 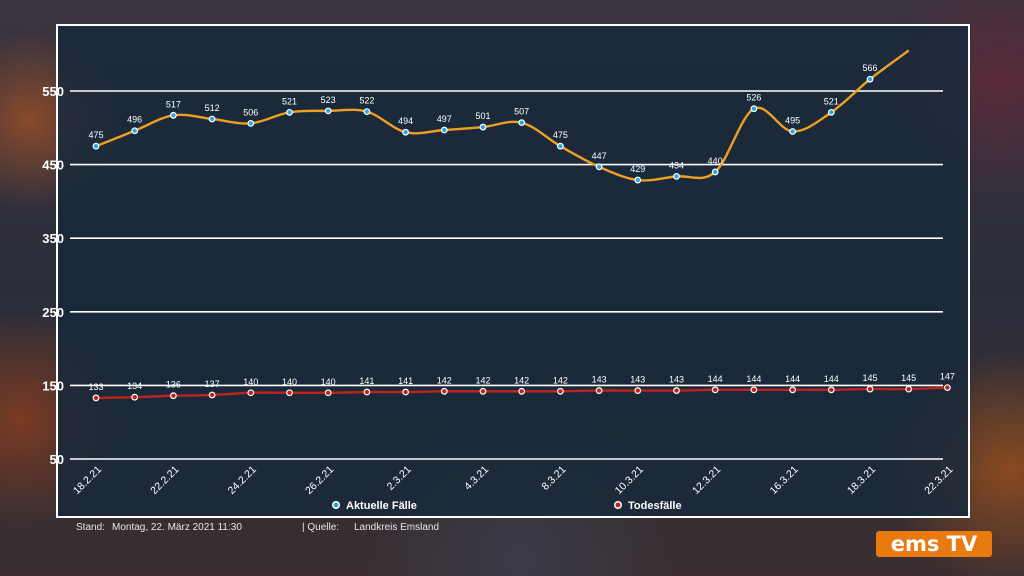 What do you see at coordinates (482, 116) in the screenshot?
I see `data-label: 501` at bounding box center [482, 116].